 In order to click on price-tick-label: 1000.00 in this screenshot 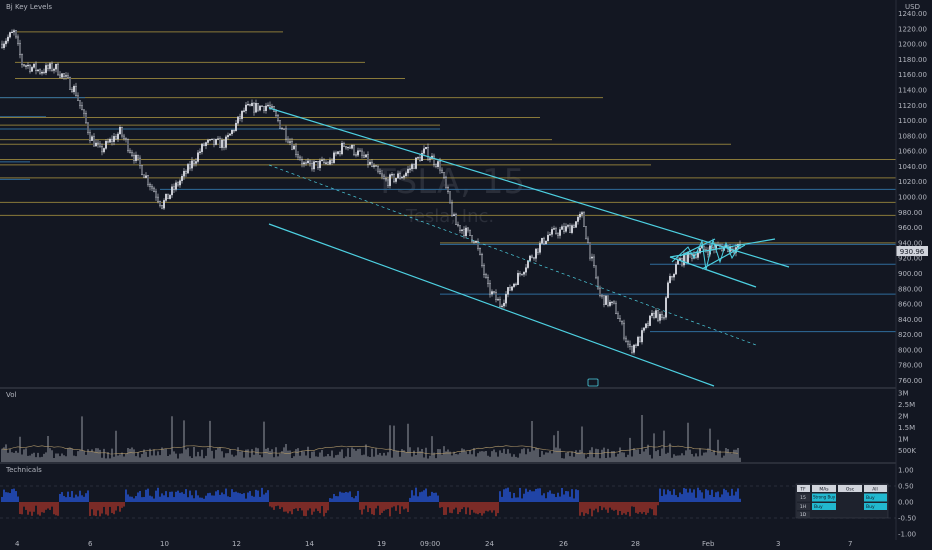, I will do `click(912, 198)`.